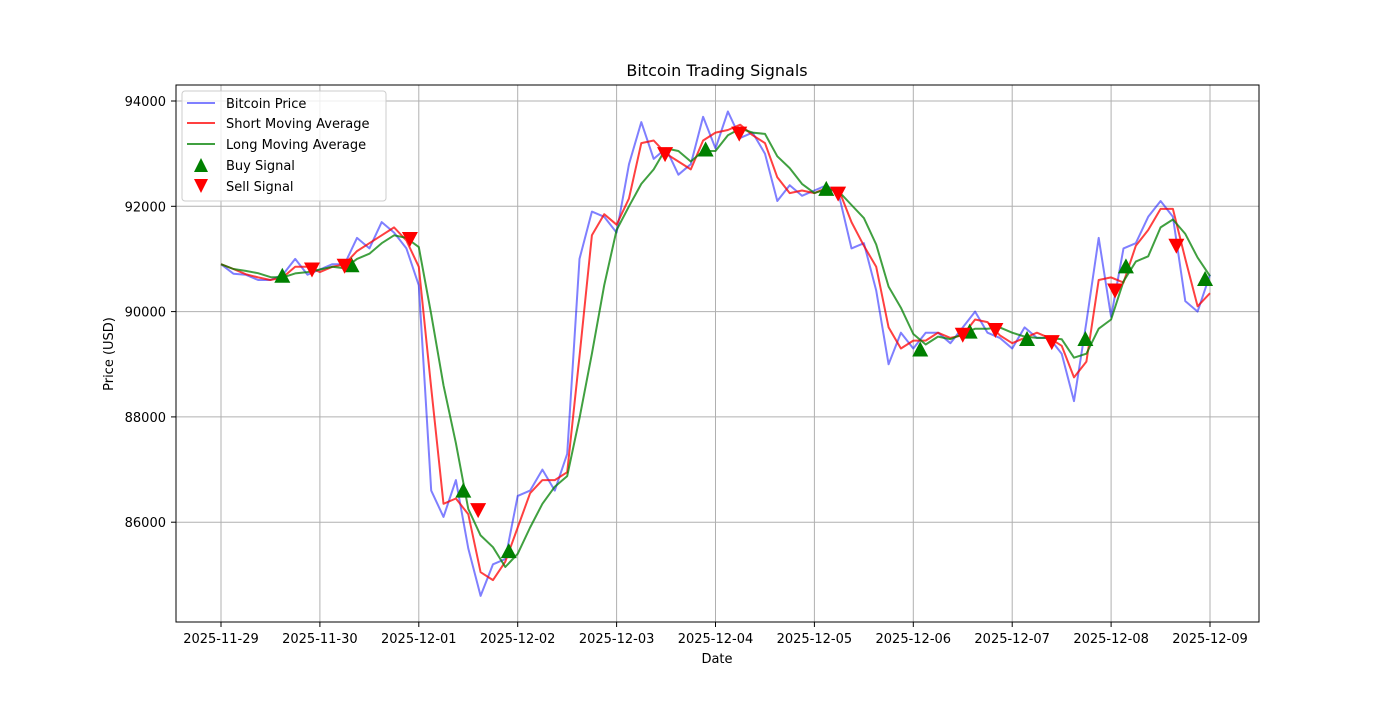 The width and height of the screenshot is (1400, 704). I want to click on legend-buy-marker, so click(201, 165).